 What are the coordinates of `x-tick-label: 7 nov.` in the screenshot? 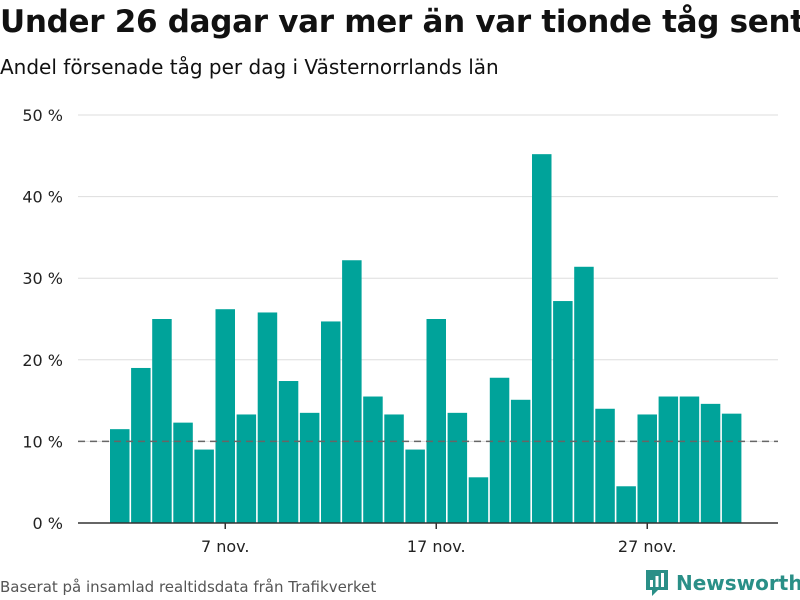 It's located at (225, 546).